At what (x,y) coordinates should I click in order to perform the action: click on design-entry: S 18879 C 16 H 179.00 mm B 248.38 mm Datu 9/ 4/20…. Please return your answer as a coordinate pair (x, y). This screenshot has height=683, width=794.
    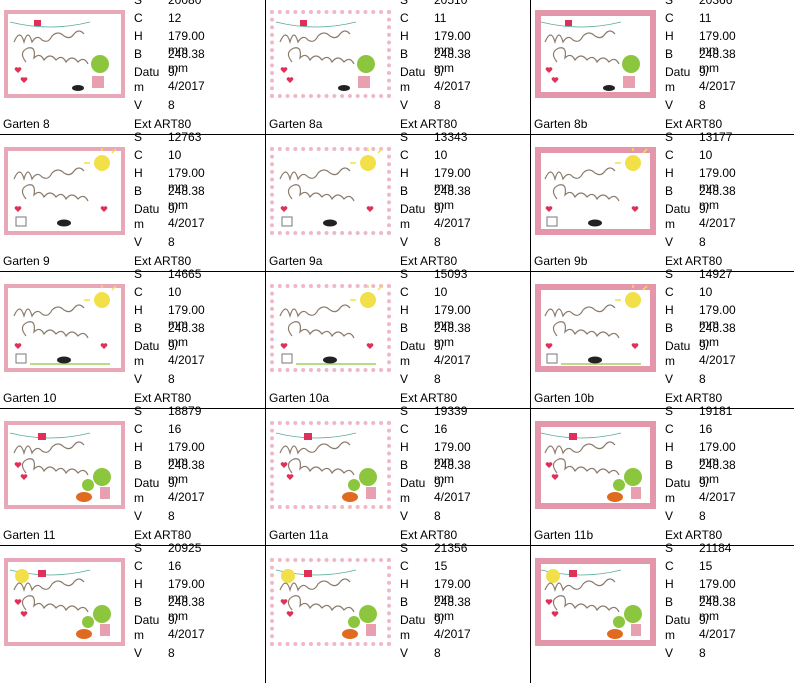
    Looking at the image, I should click on (132, 475).